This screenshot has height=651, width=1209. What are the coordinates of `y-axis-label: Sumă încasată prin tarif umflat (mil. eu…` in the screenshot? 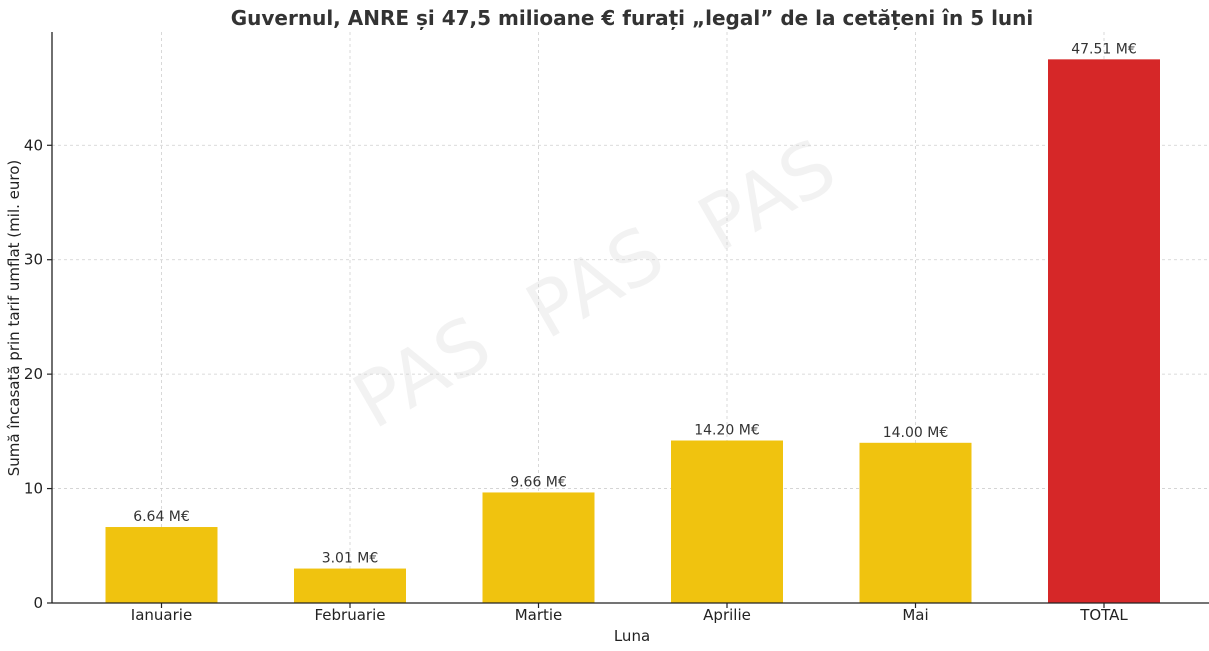 It's located at (14, 318).